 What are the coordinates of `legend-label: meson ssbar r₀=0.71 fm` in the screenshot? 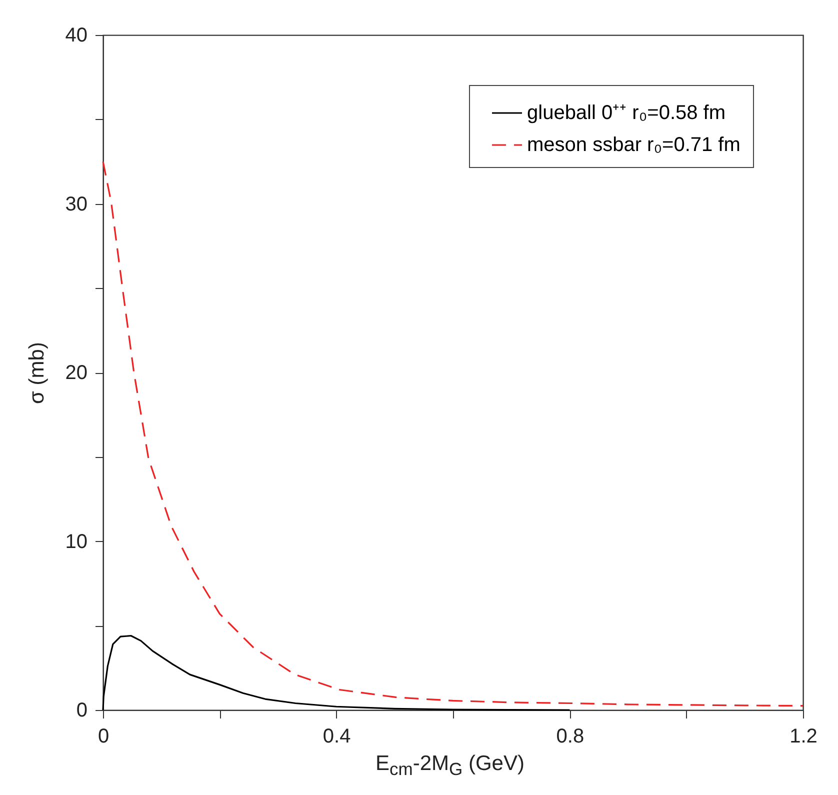 It's located at (633, 145).